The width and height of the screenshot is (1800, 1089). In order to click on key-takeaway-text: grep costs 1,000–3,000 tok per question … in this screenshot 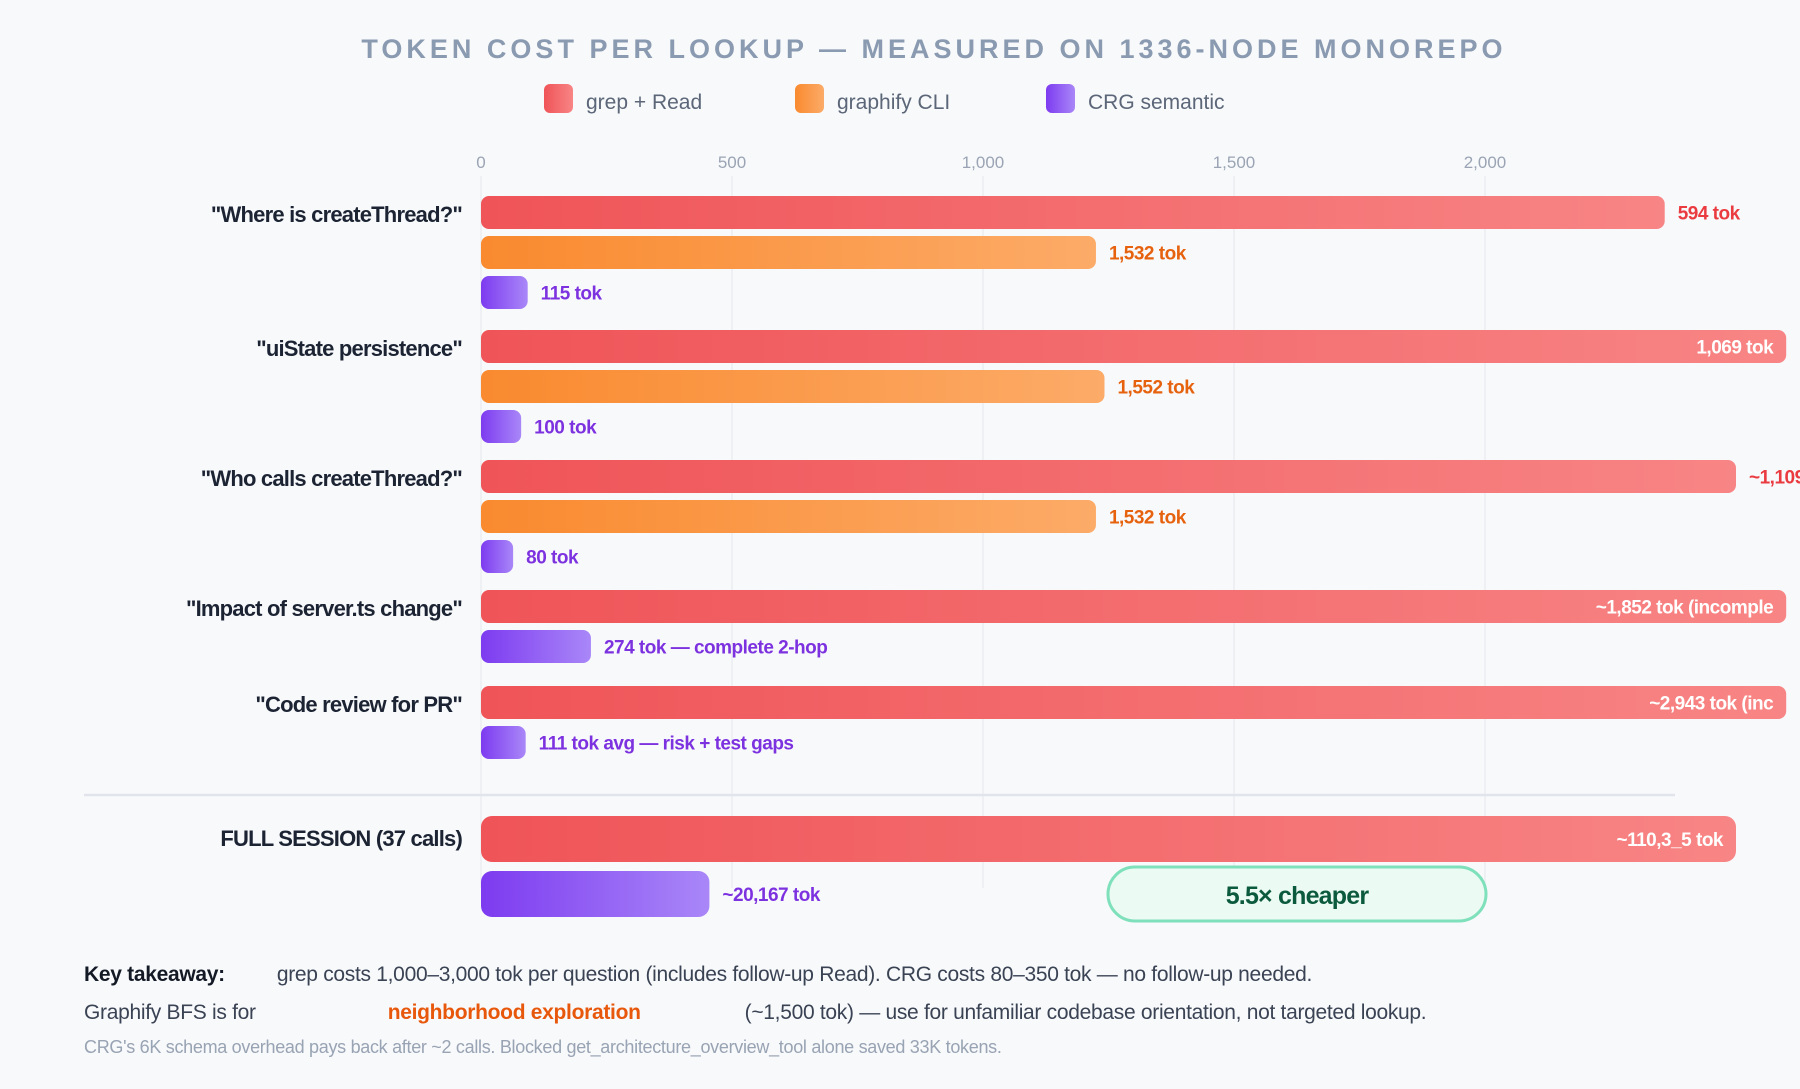, I will do `click(794, 974)`.